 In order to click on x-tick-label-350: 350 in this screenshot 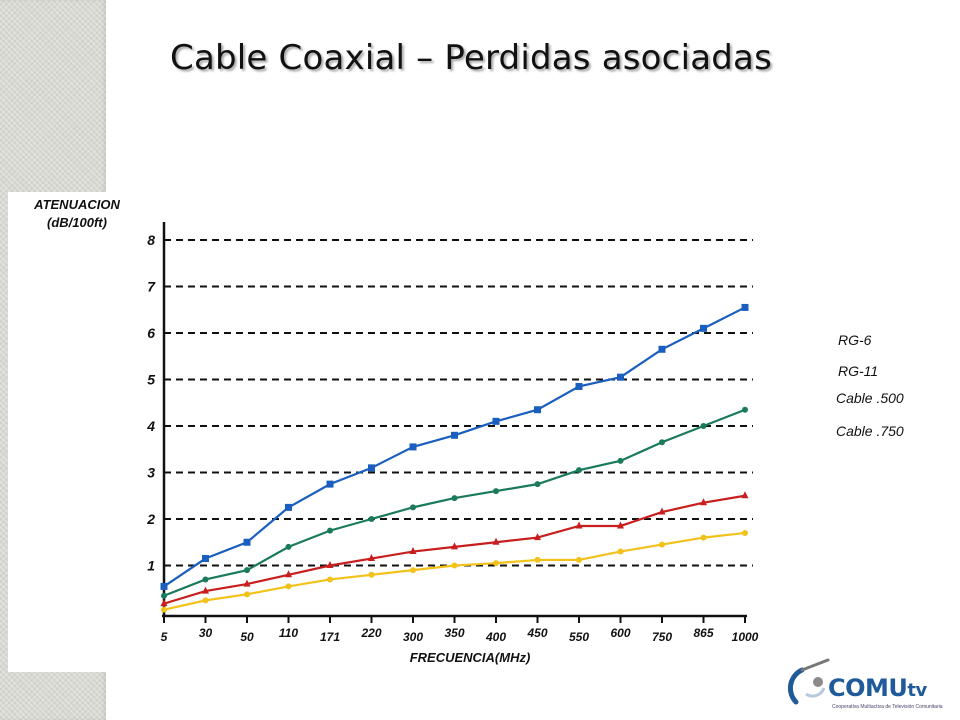, I will do `click(454, 633)`.